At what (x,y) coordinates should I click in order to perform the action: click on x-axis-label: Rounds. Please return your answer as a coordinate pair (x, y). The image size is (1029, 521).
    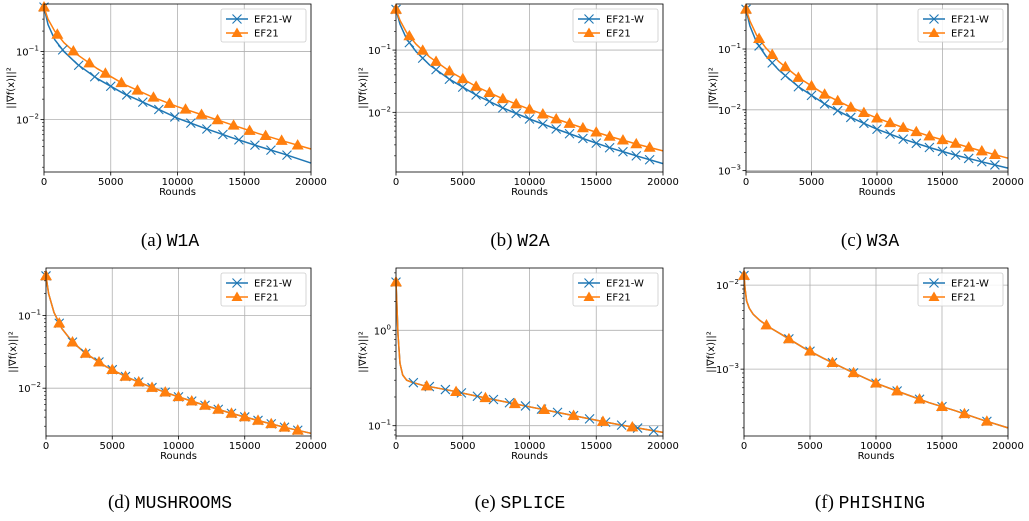
    Looking at the image, I should click on (877, 192).